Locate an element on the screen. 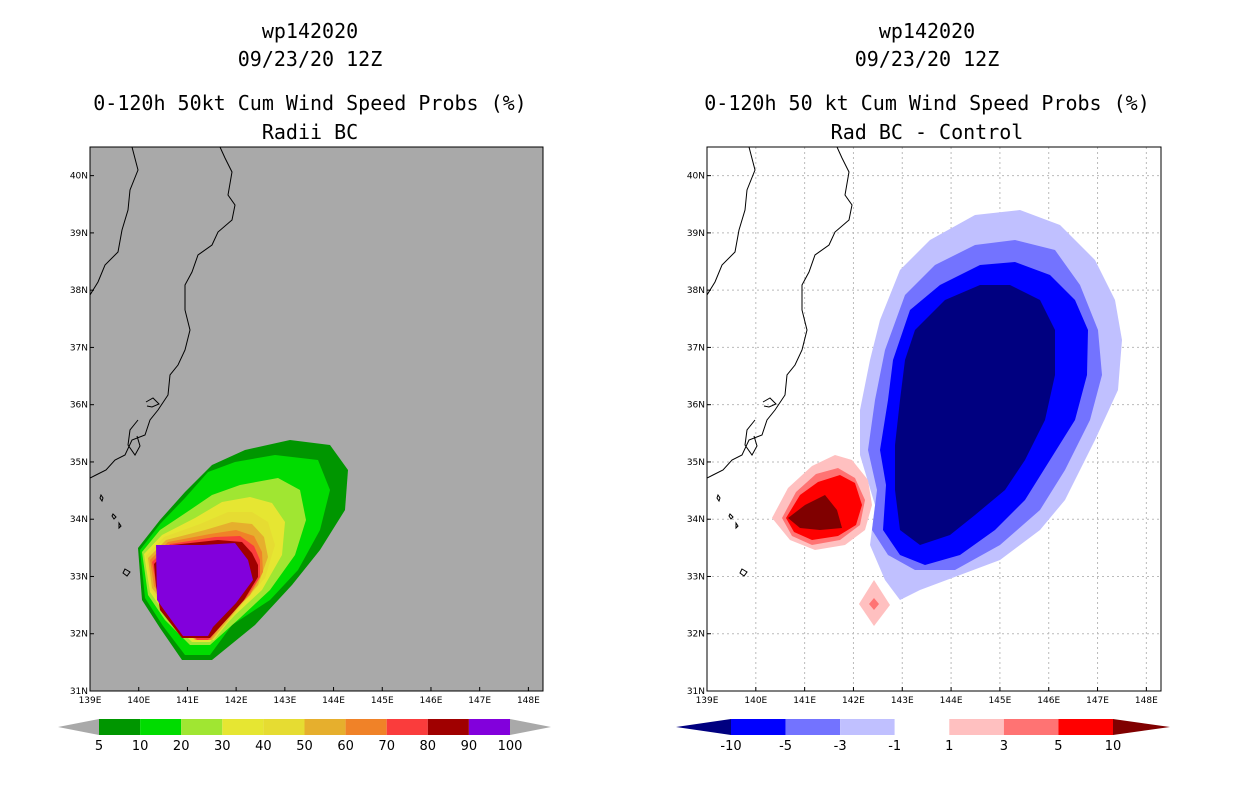 The height and width of the screenshot is (800, 1236). right-coastline-honshu is located at coordinates (731, 221).